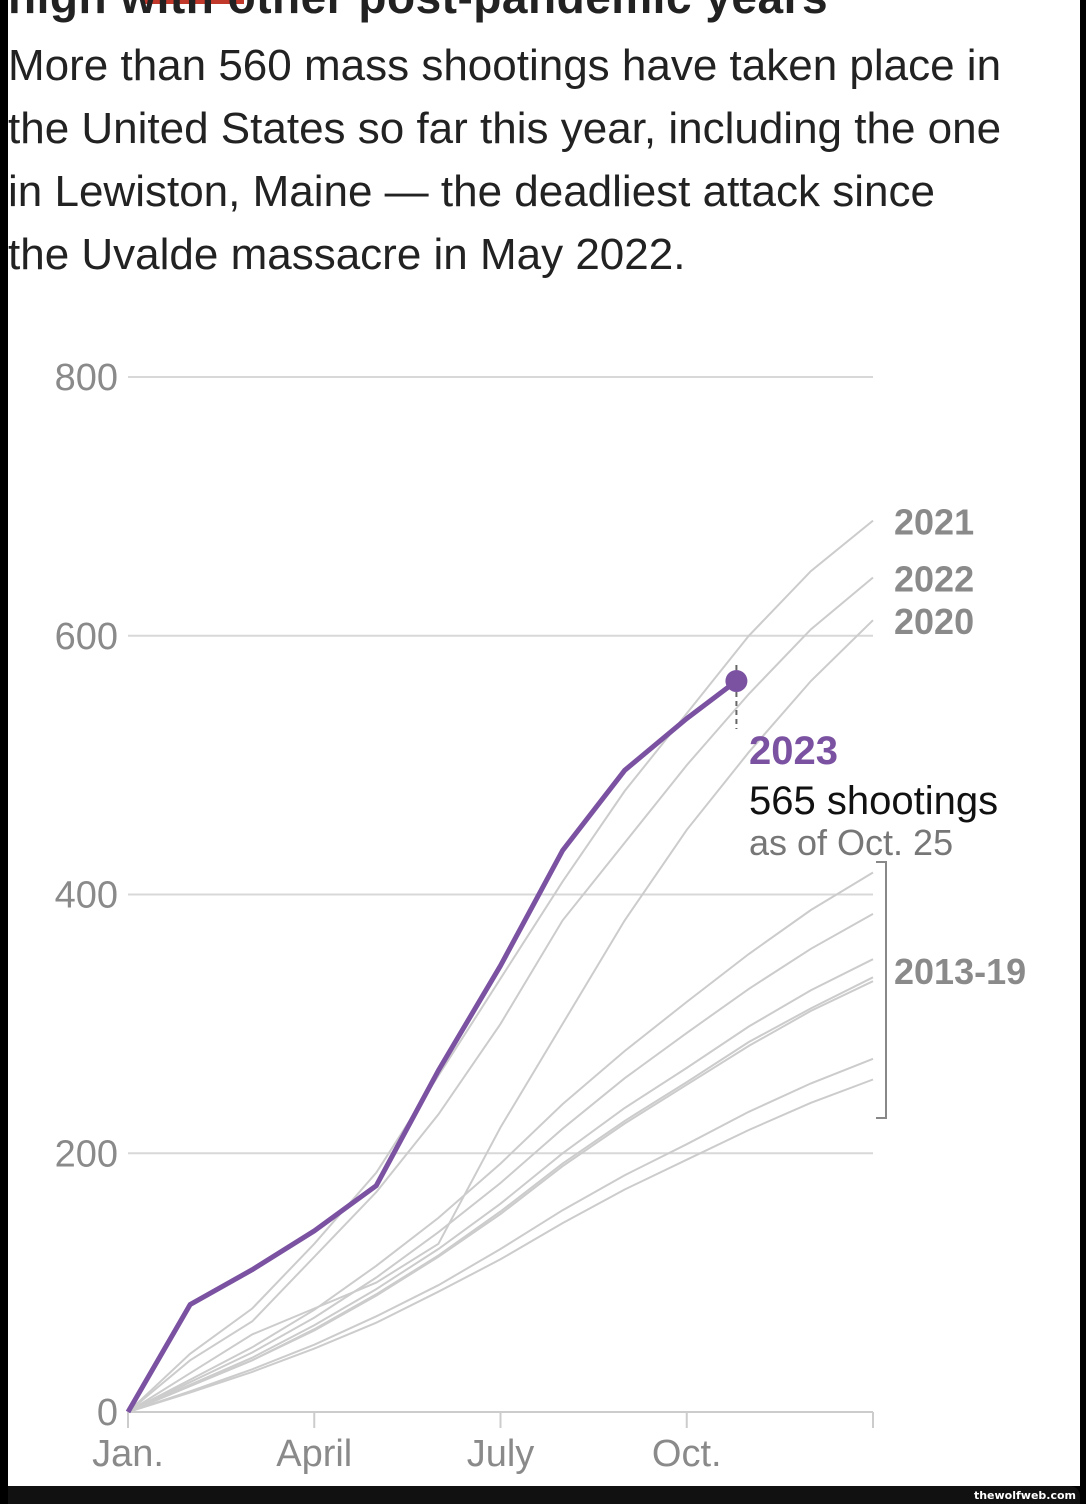  I want to click on title-accent-bar, so click(194, 2).